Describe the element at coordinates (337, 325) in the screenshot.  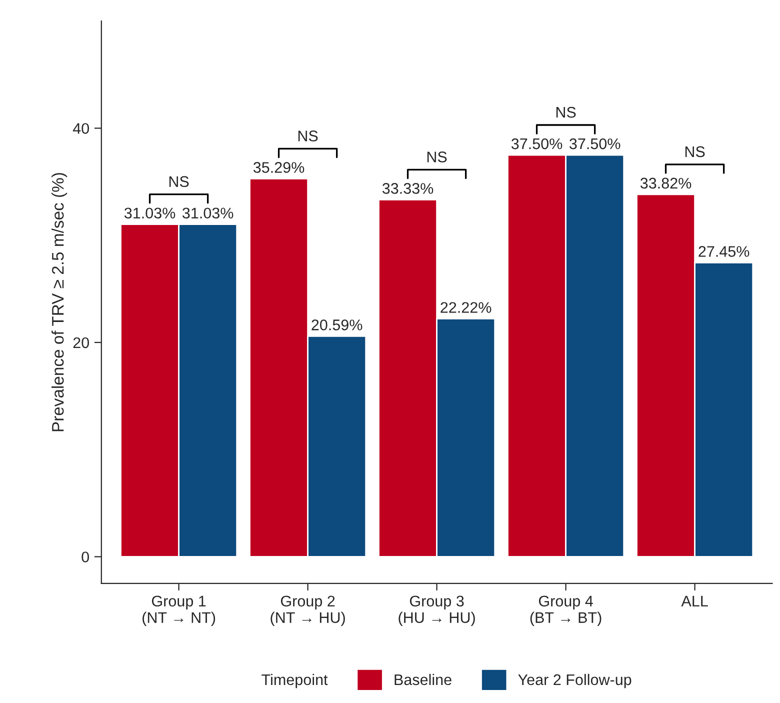
I see `data-label: 20.59%` at that location.